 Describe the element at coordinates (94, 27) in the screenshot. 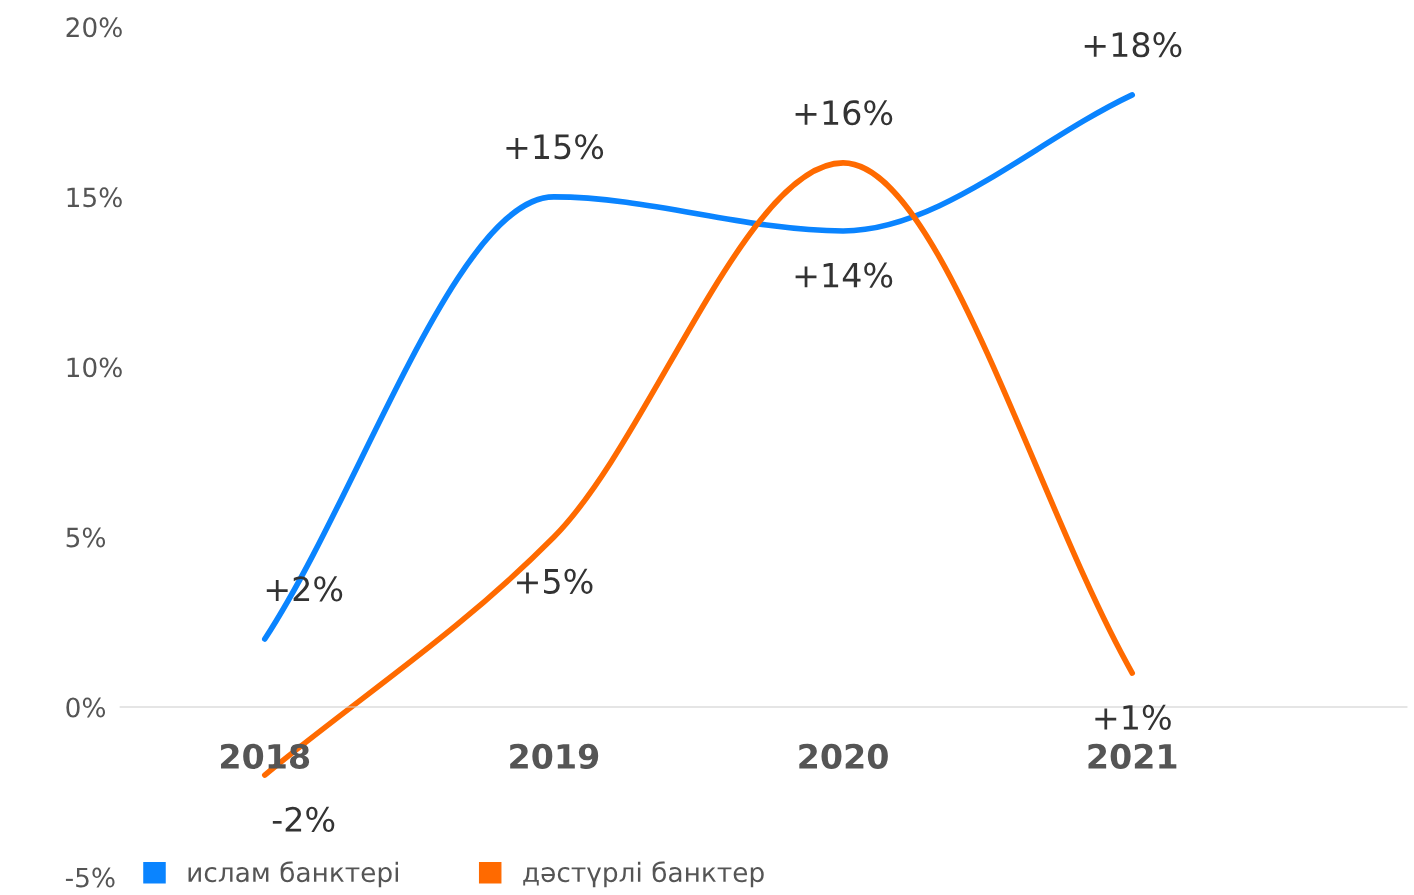

I see `y-tick-label: 20%` at that location.